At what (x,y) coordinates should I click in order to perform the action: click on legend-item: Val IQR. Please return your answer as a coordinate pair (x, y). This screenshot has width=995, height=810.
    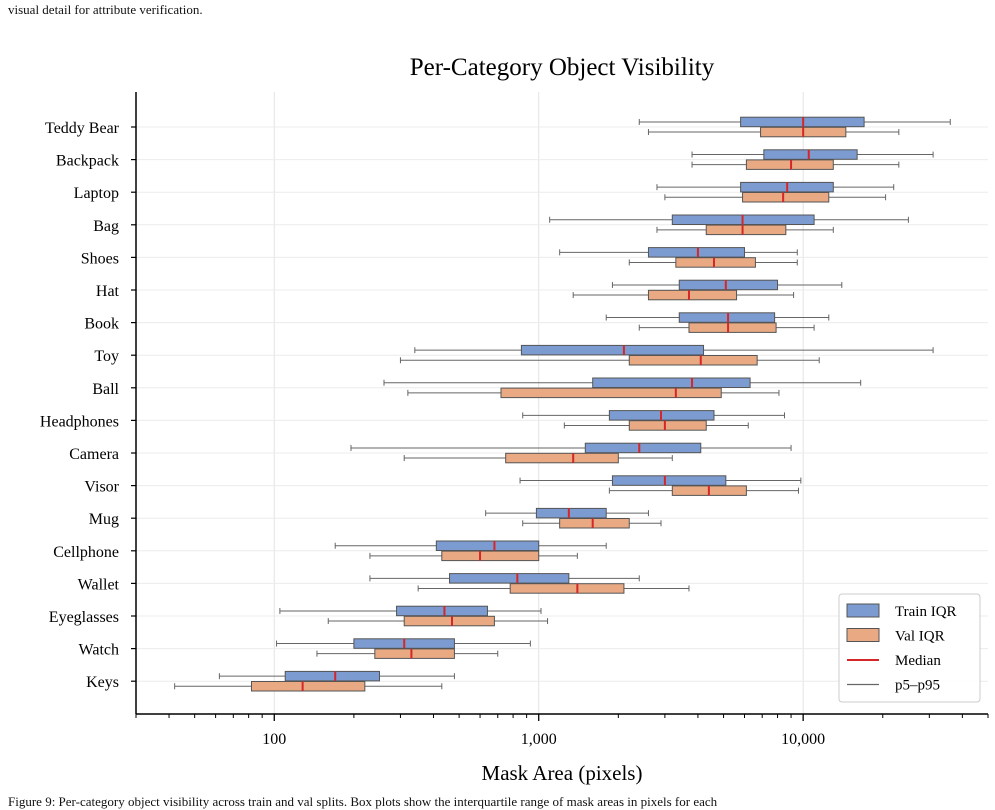
    Looking at the image, I should click on (895, 636).